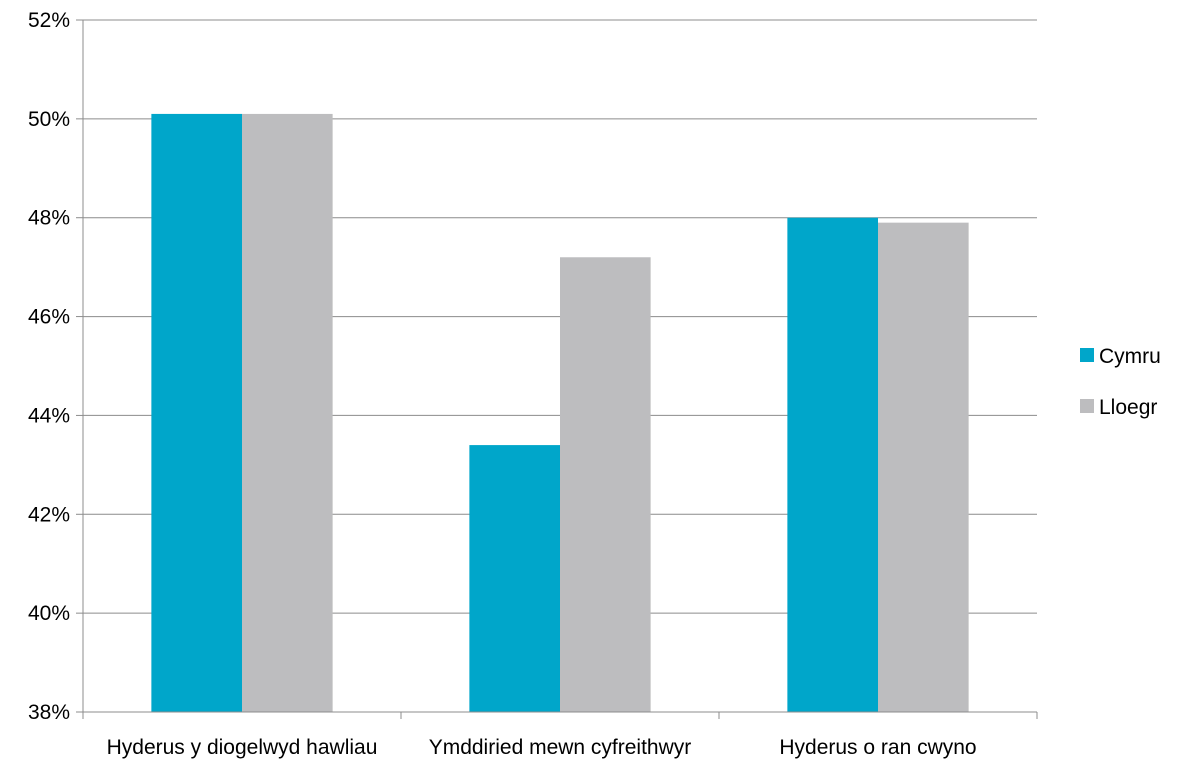 Image resolution: width=1179 pixels, height=762 pixels. What do you see at coordinates (1128, 407) in the screenshot?
I see `legend-label: Lloegr` at bounding box center [1128, 407].